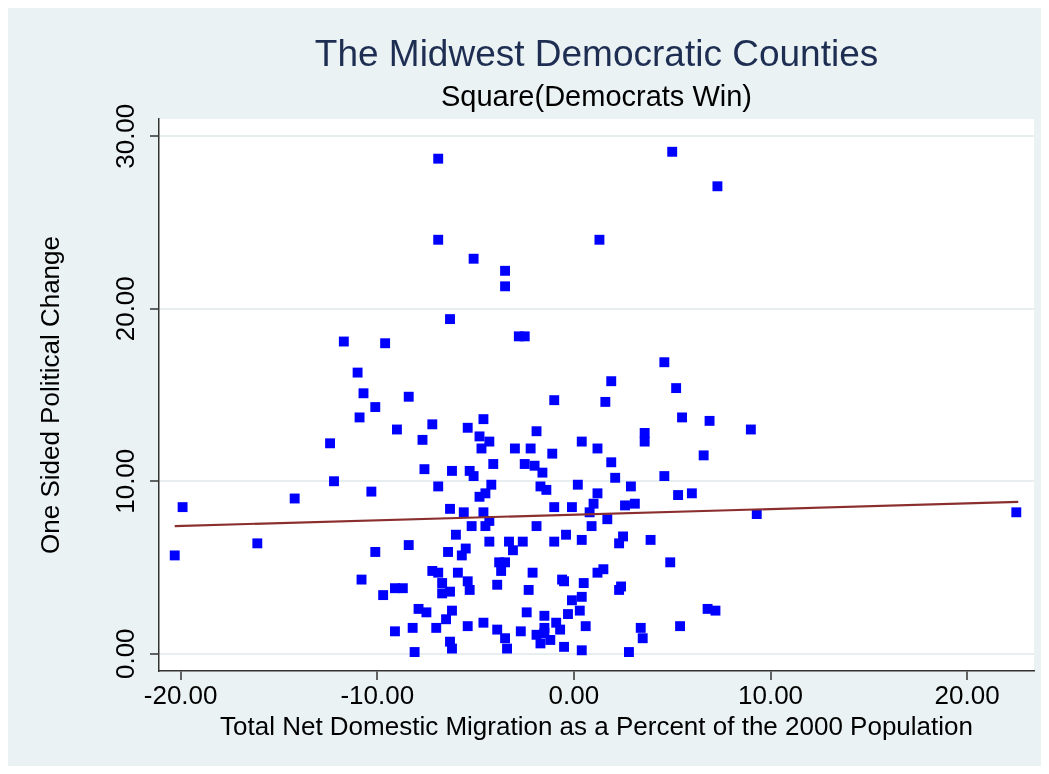 The height and width of the screenshot is (774, 1049). I want to click on x-tick-label: 20.00, so click(967, 694).